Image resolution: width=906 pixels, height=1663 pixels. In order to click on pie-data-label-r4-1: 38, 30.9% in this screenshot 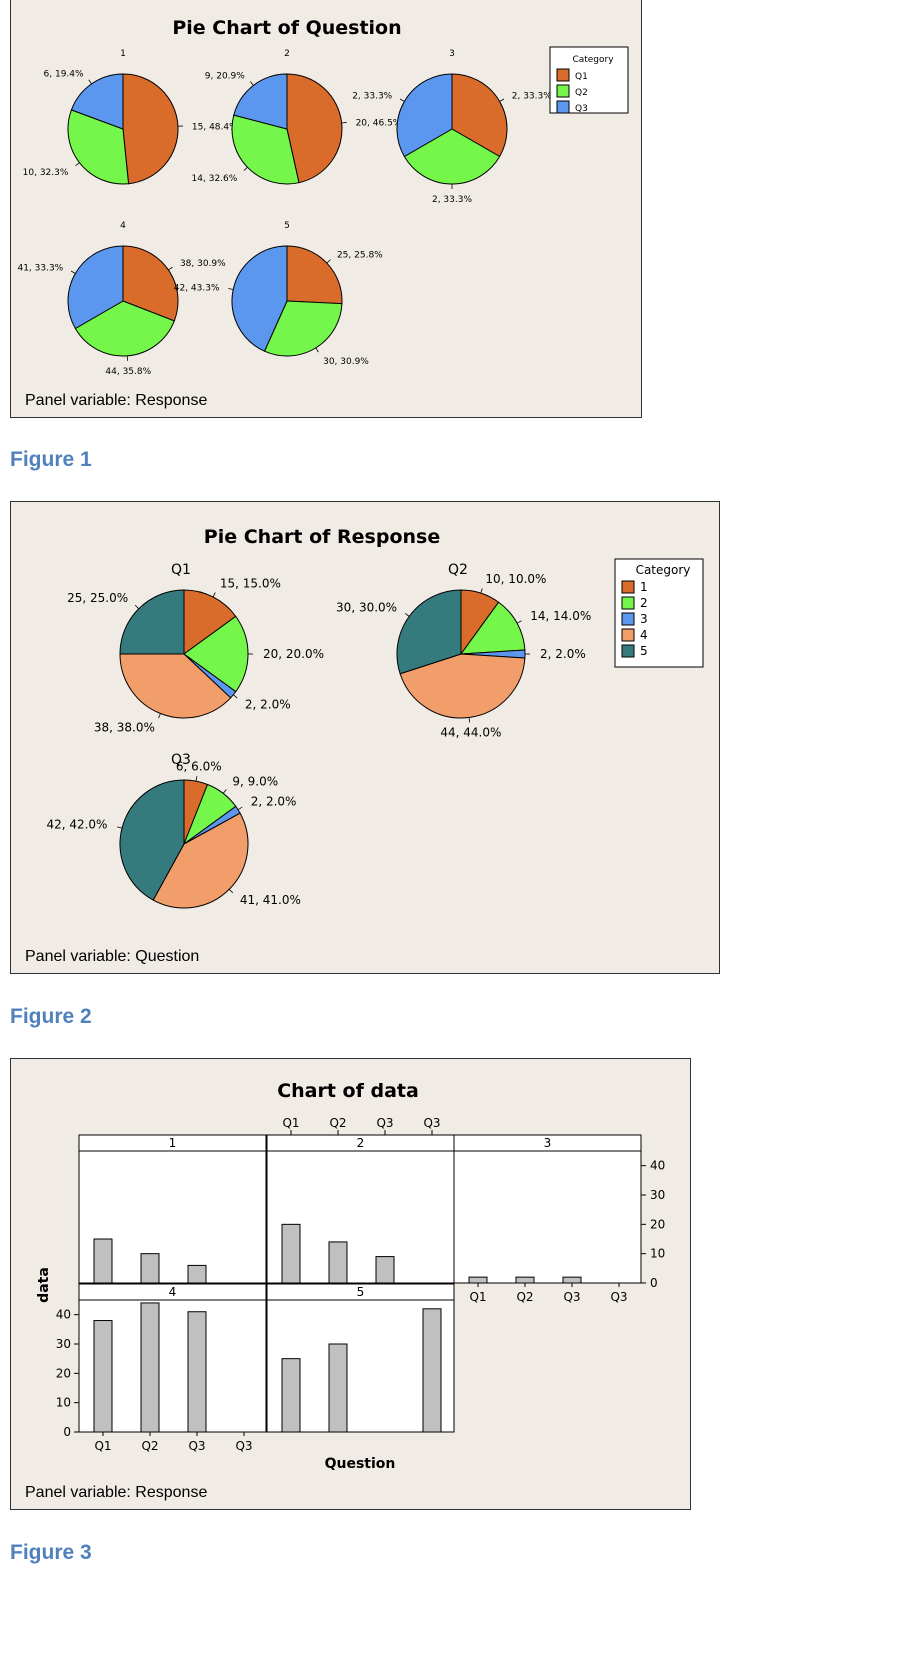, I will do `click(203, 264)`.